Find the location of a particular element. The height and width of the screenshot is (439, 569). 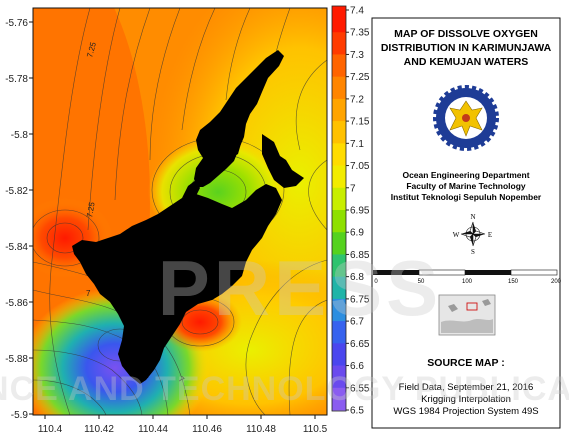

scale-label: 150 is located at coordinates (513, 282).